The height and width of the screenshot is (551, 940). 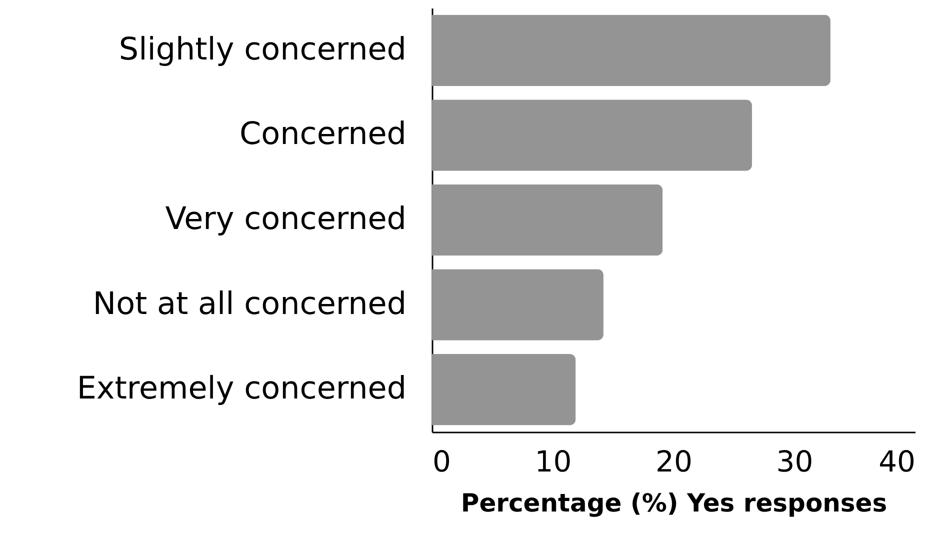 I want to click on y-tick-label: Slightly concerned, so click(x=262, y=49).